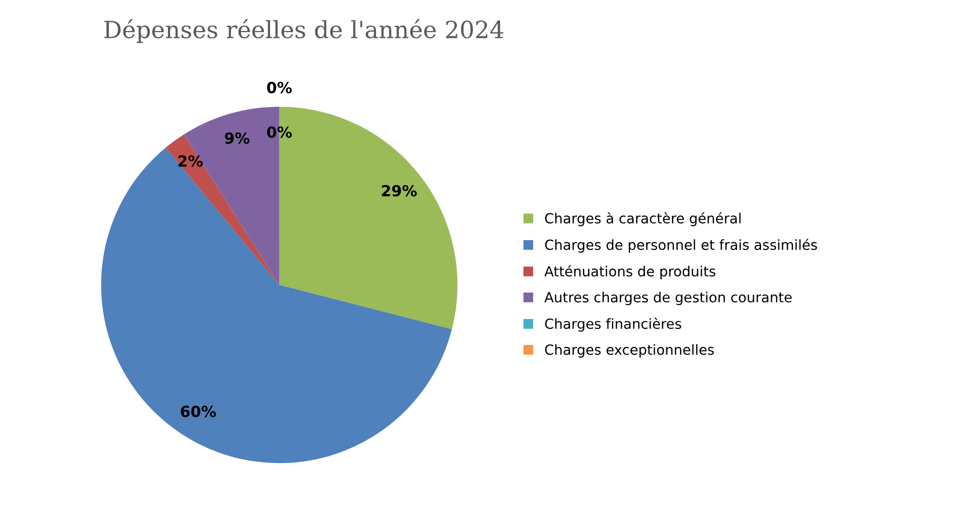 The width and height of the screenshot is (980, 518). I want to click on legend-label: Autres charges de gestion courante, so click(668, 299).